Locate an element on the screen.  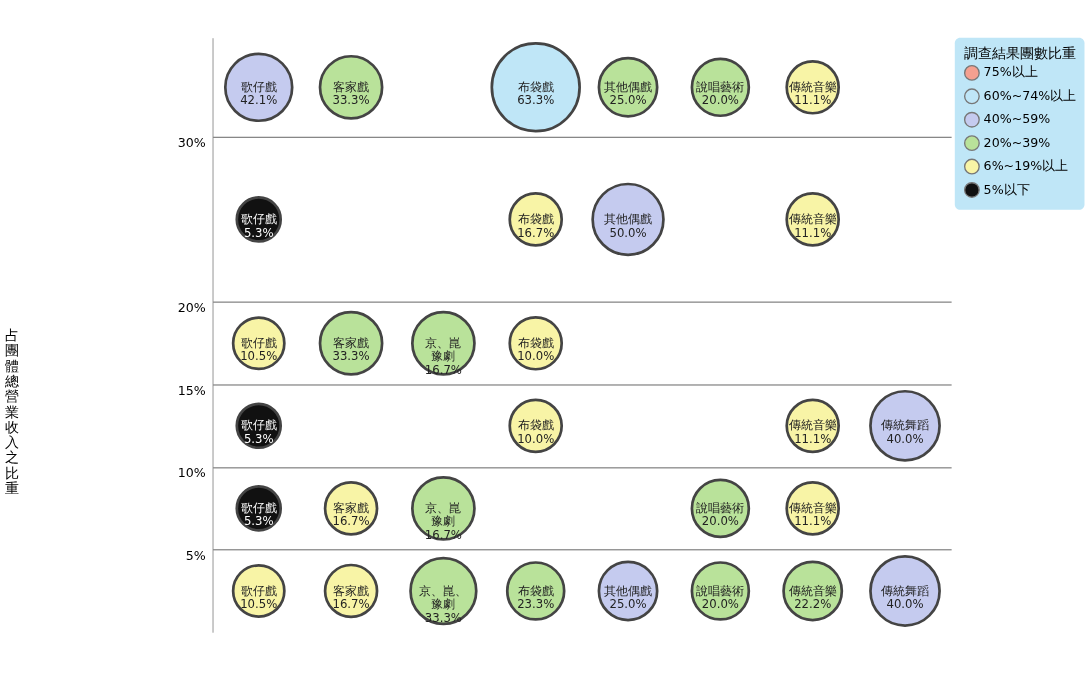
data-label: 傳統音樂 22.2% is located at coordinates (812, 597).